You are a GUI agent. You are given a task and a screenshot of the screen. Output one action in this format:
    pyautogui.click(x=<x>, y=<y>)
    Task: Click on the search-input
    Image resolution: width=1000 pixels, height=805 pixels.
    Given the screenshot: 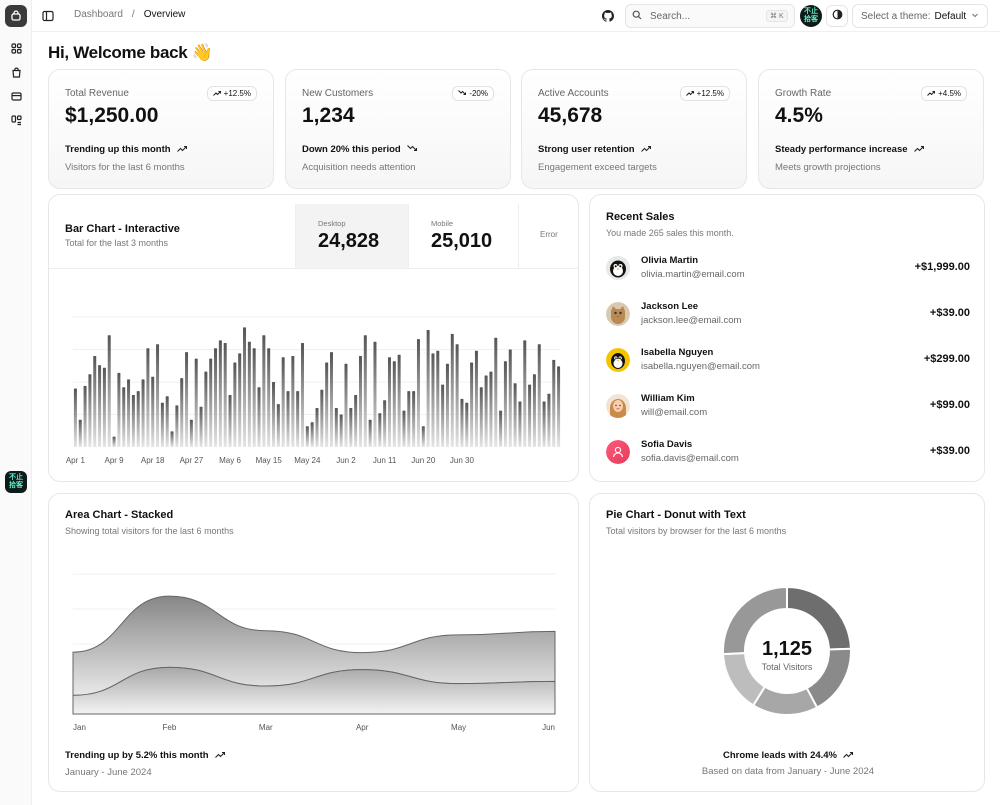 What is the action you would take?
    pyautogui.click(x=704, y=16)
    